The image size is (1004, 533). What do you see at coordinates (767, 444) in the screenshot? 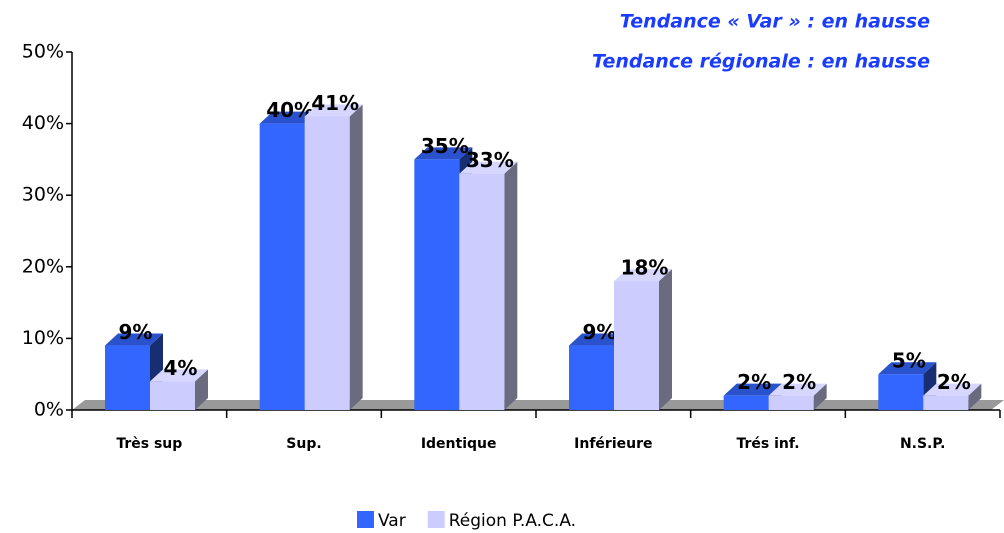
I see `x-tick-label: Trés inf.` at bounding box center [767, 444].